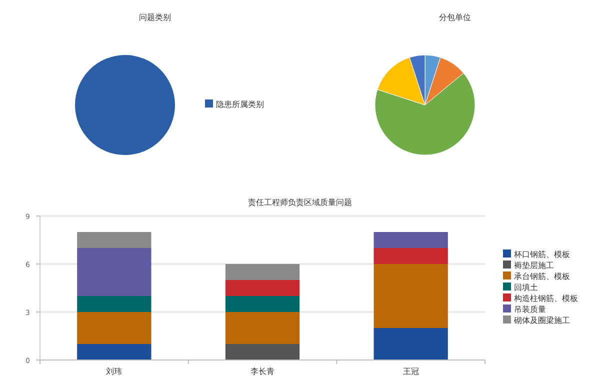  What do you see at coordinates (526, 287) in the screenshot?
I see `legend-label: 回填土` at bounding box center [526, 287].